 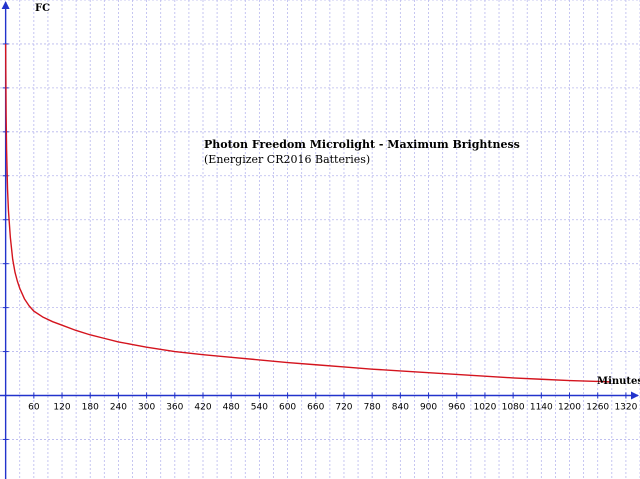 What do you see at coordinates (5, 5) in the screenshot?
I see `y-axis-arrow` at bounding box center [5, 5].